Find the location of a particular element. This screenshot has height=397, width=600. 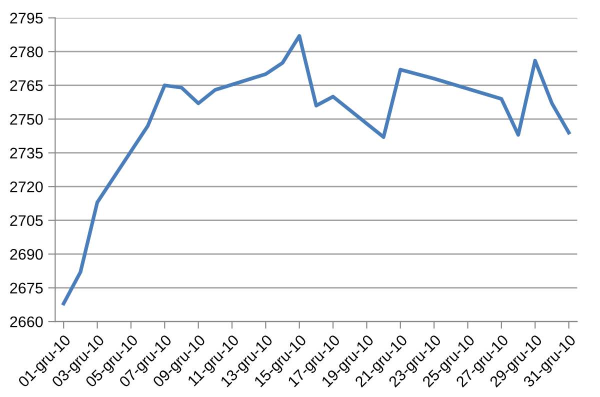

y-tick-label: 2795 is located at coordinates (26, 18).